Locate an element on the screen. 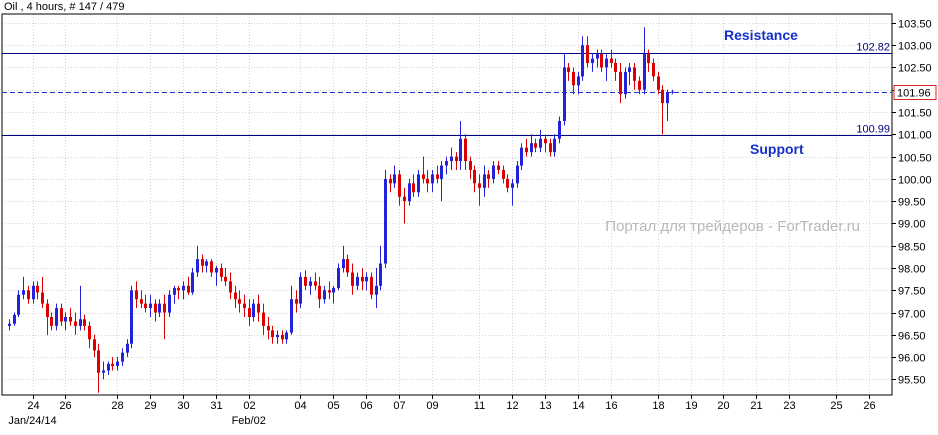 This screenshot has width=938, height=435. chart-title: Oil , 4 hours, # 147 / 479 is located at coordinates (64, 7).